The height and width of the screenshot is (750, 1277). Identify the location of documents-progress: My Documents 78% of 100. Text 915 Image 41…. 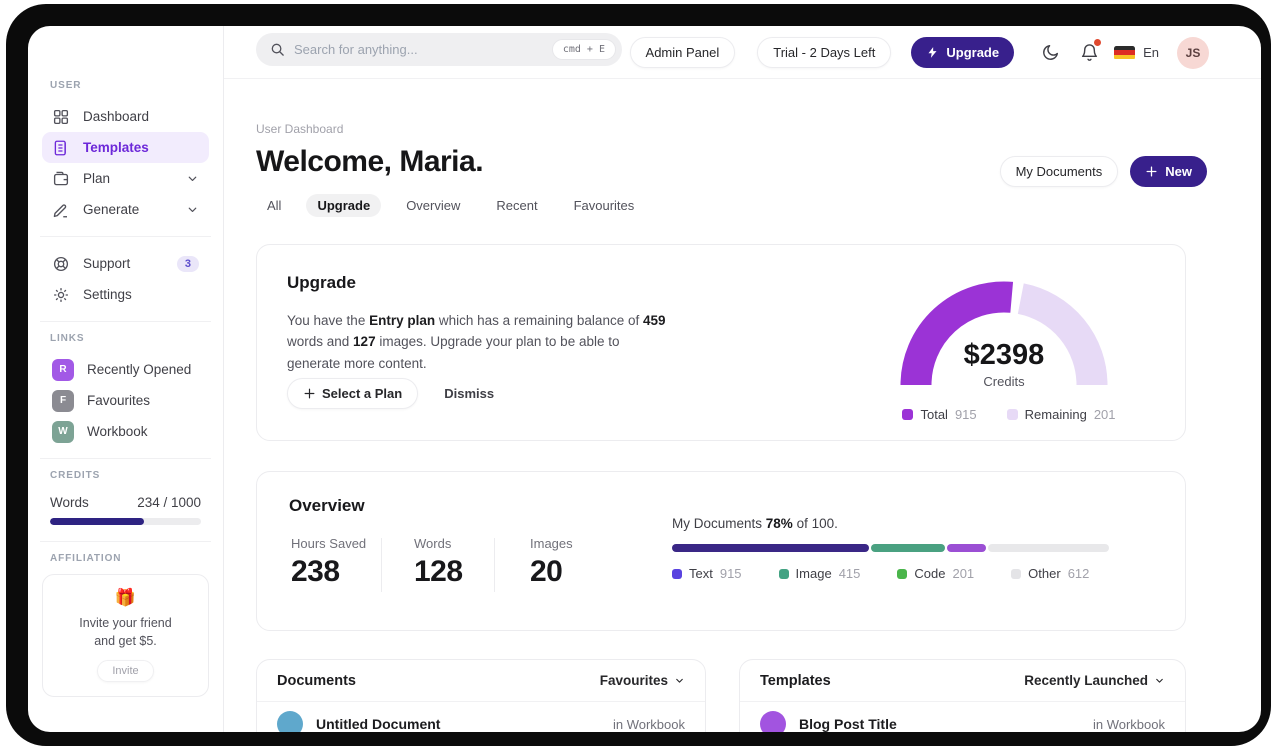
(890, 548).